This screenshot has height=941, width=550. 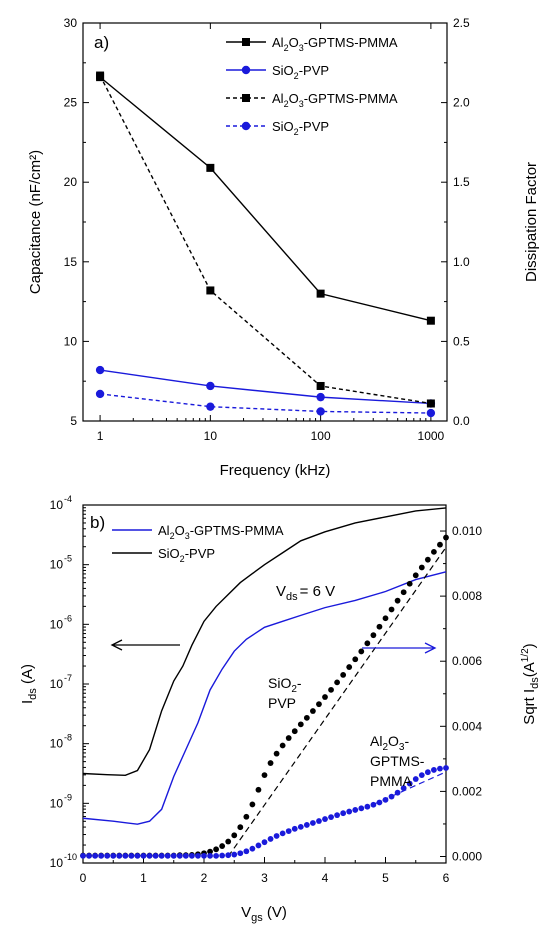 I want to click on y-tick-label-0: 5, so click(x=73, y=421).